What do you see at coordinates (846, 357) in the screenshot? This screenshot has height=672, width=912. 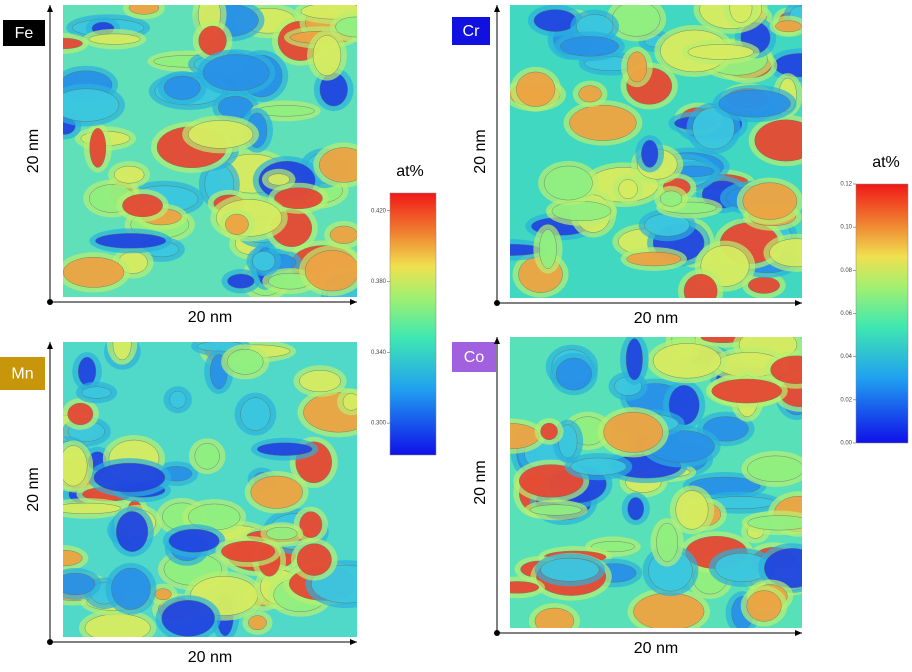 I see `colorbar-tick-label: 0.04` at bounding box center [846, 357].